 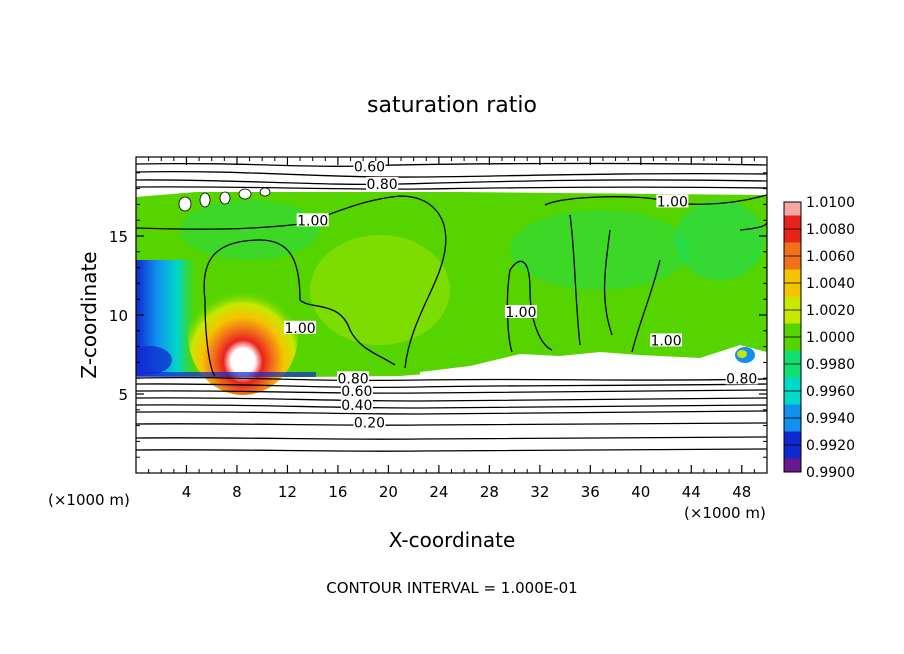 I want to click on x-tick-label: 44, so click(x=691, y=492).